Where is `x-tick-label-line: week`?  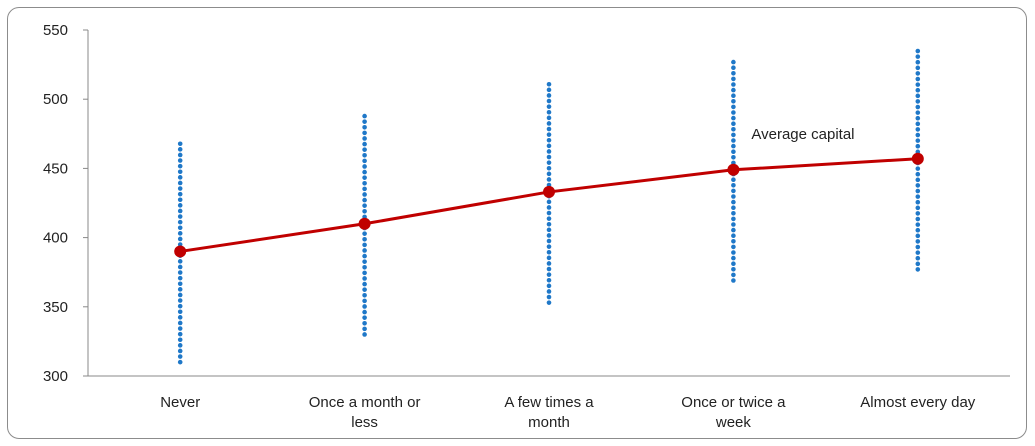
x-tick-label-line: week is located at coordinates (733, 422).